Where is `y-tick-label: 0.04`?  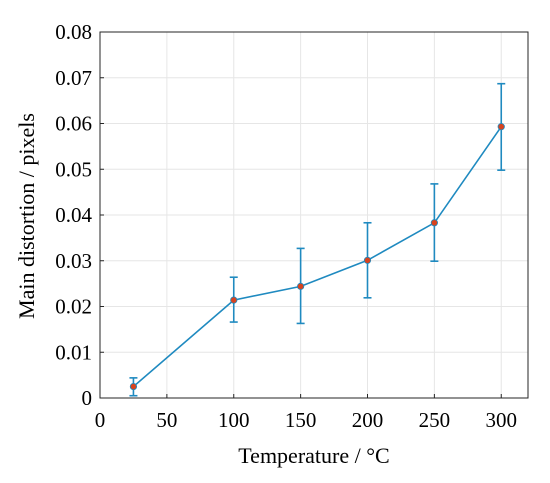 y-tick-label: 0.04 is located at coordinates (73, 215).